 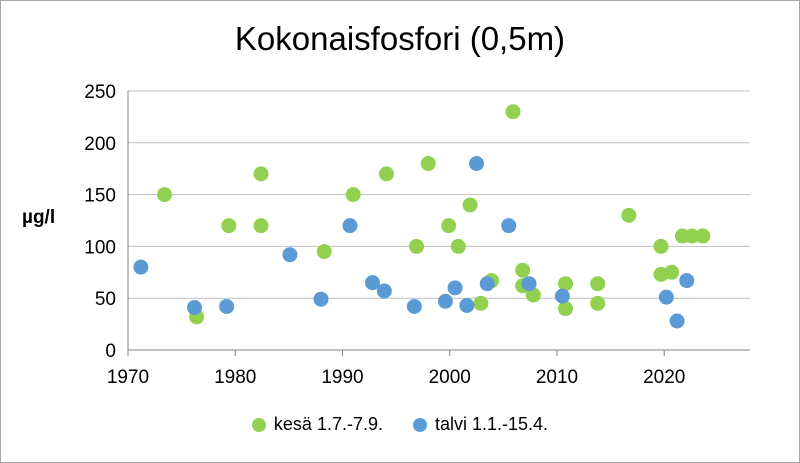 What do you see at coordinates (420, 424) in the screenshot?
I see `legend-marker-talvi` at bounding box center [420, 424].